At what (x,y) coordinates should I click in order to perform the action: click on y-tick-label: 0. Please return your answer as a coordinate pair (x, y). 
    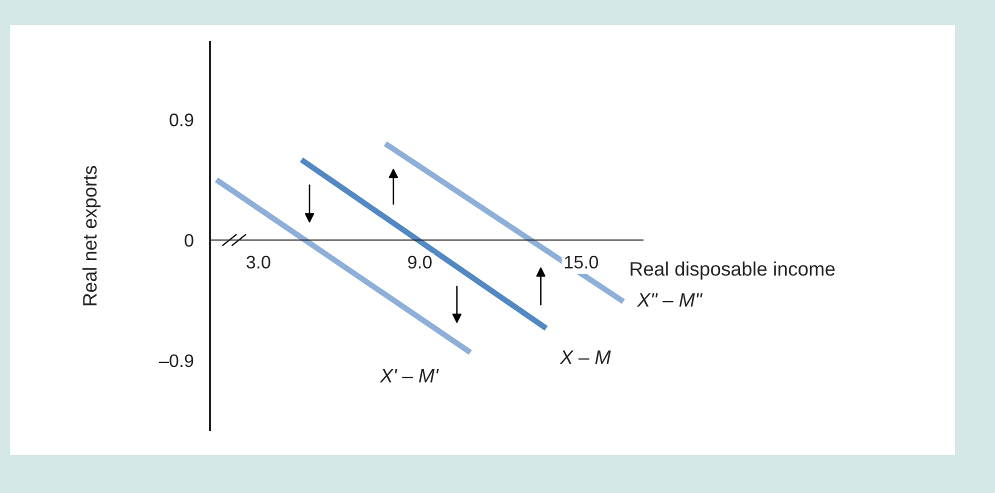
    Looking at the image, I should click on (189, 240).